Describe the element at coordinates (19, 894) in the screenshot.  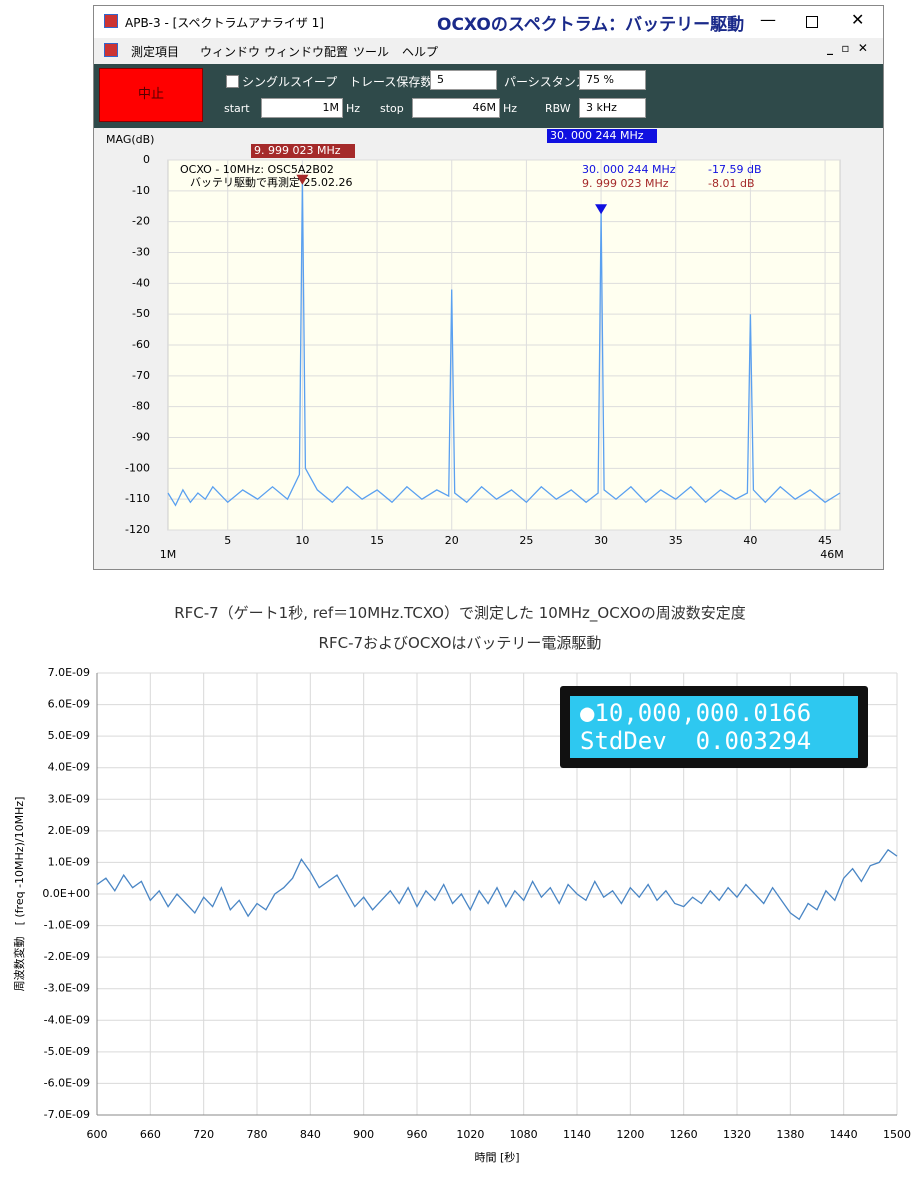
I see `y-axis-label: 周波数変動 [ (freq -10MHz)/10MHz]` at that location.